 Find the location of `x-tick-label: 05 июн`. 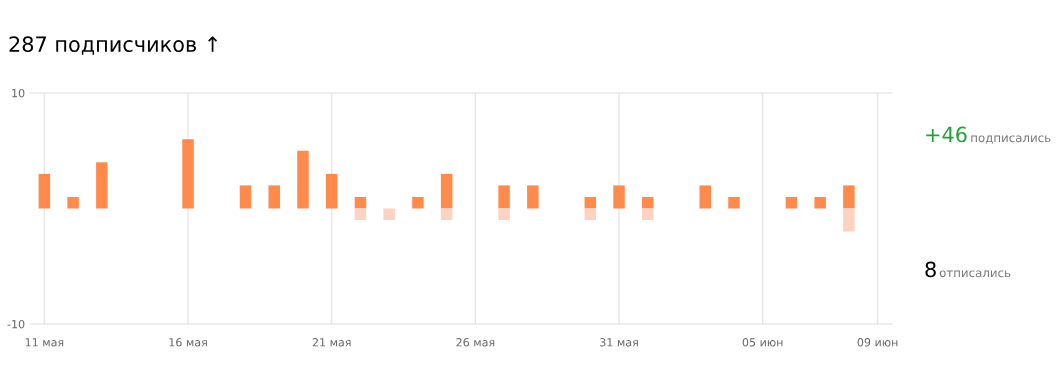

x-tick-label: 05 июн is located at coordinates (762, 342).